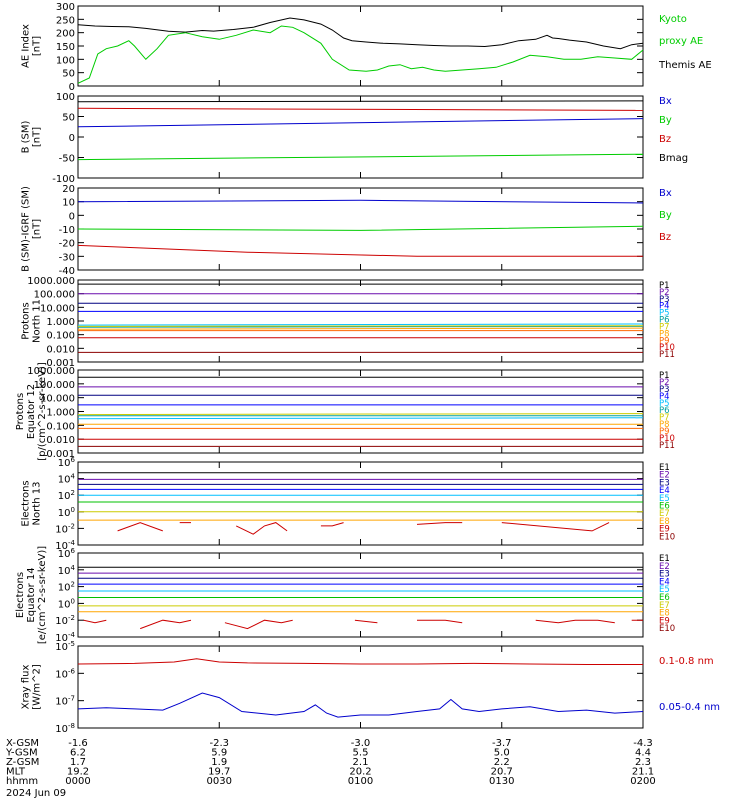  What do you see at coordinates (67, 271) in the screenshot?
I see `y-tick-label: -40` at bounding box center [67, 271].